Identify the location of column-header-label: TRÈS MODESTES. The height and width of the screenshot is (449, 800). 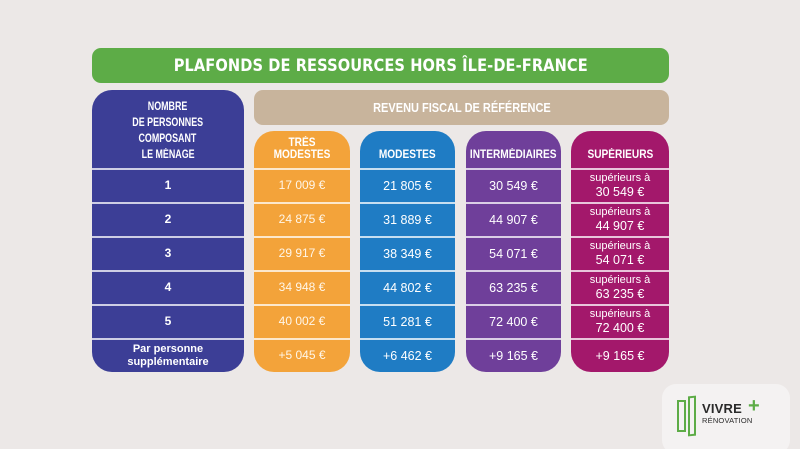
(302, 149).